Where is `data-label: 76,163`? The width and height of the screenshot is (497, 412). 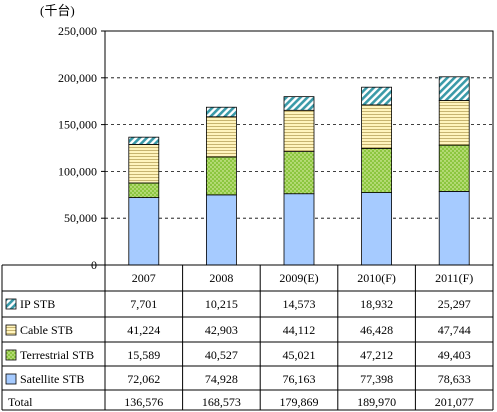
data-label: 76,163 is located at coordinates (299, 379).